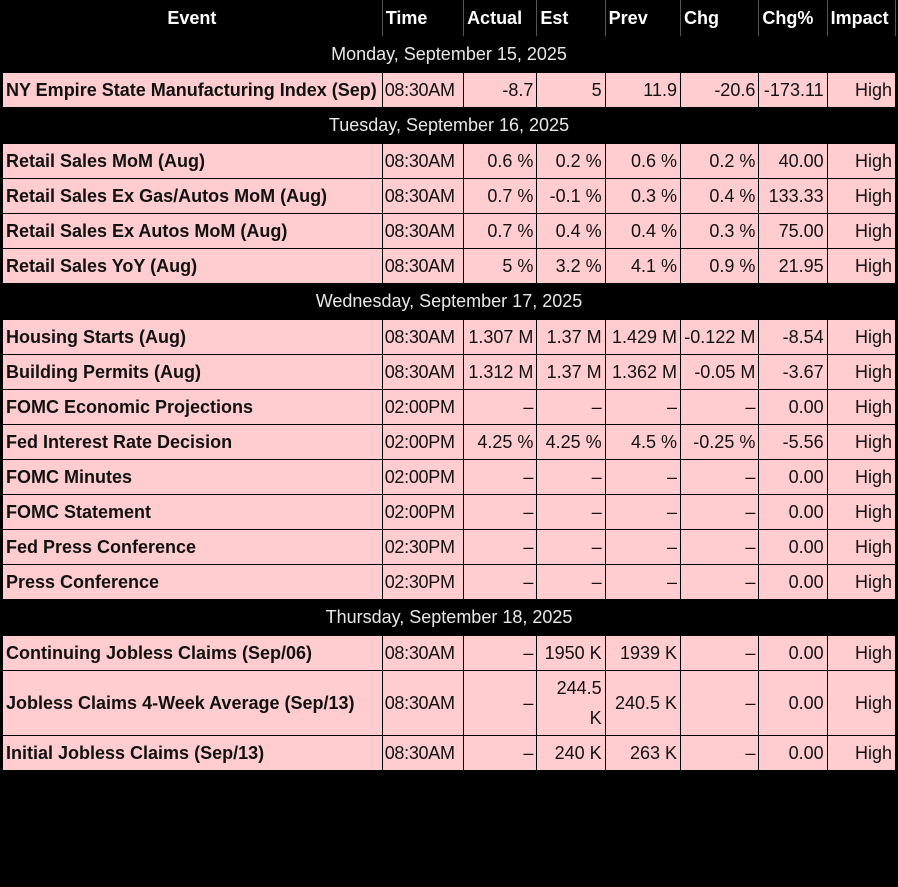  Describe the element at coordinates (571, 18) in the screenshot. I see `header-est: Est` at that location.